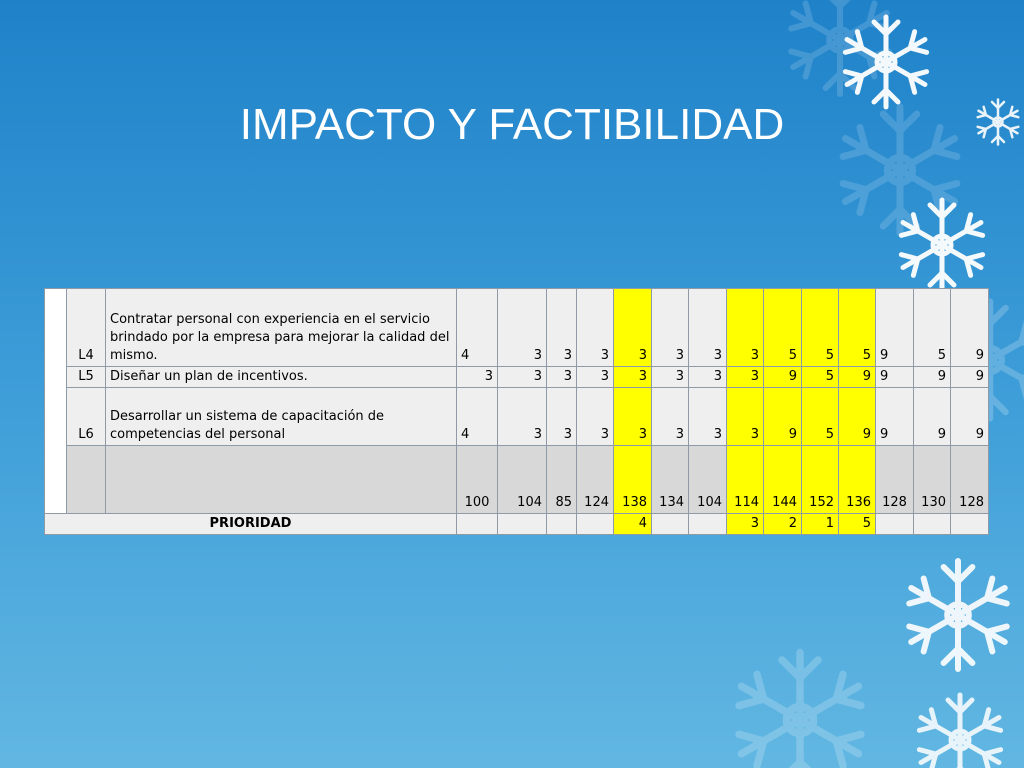 The image size is (1024, 768). I want to click on row-label: L5, so click(86, 377).